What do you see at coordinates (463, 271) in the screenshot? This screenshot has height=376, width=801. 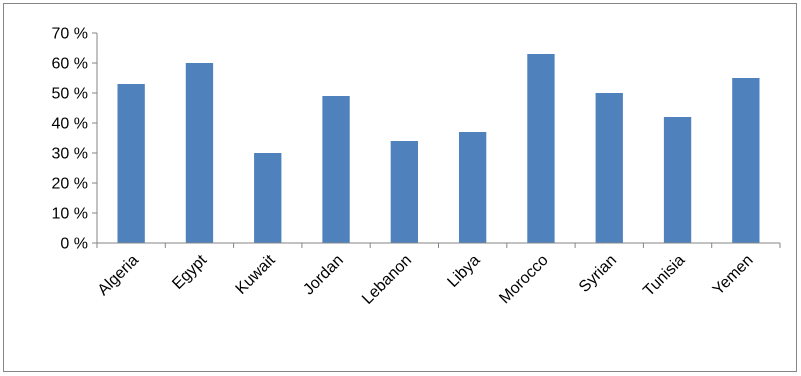 I see `x-tick-label: Libya` at bounding box center [463, 271].